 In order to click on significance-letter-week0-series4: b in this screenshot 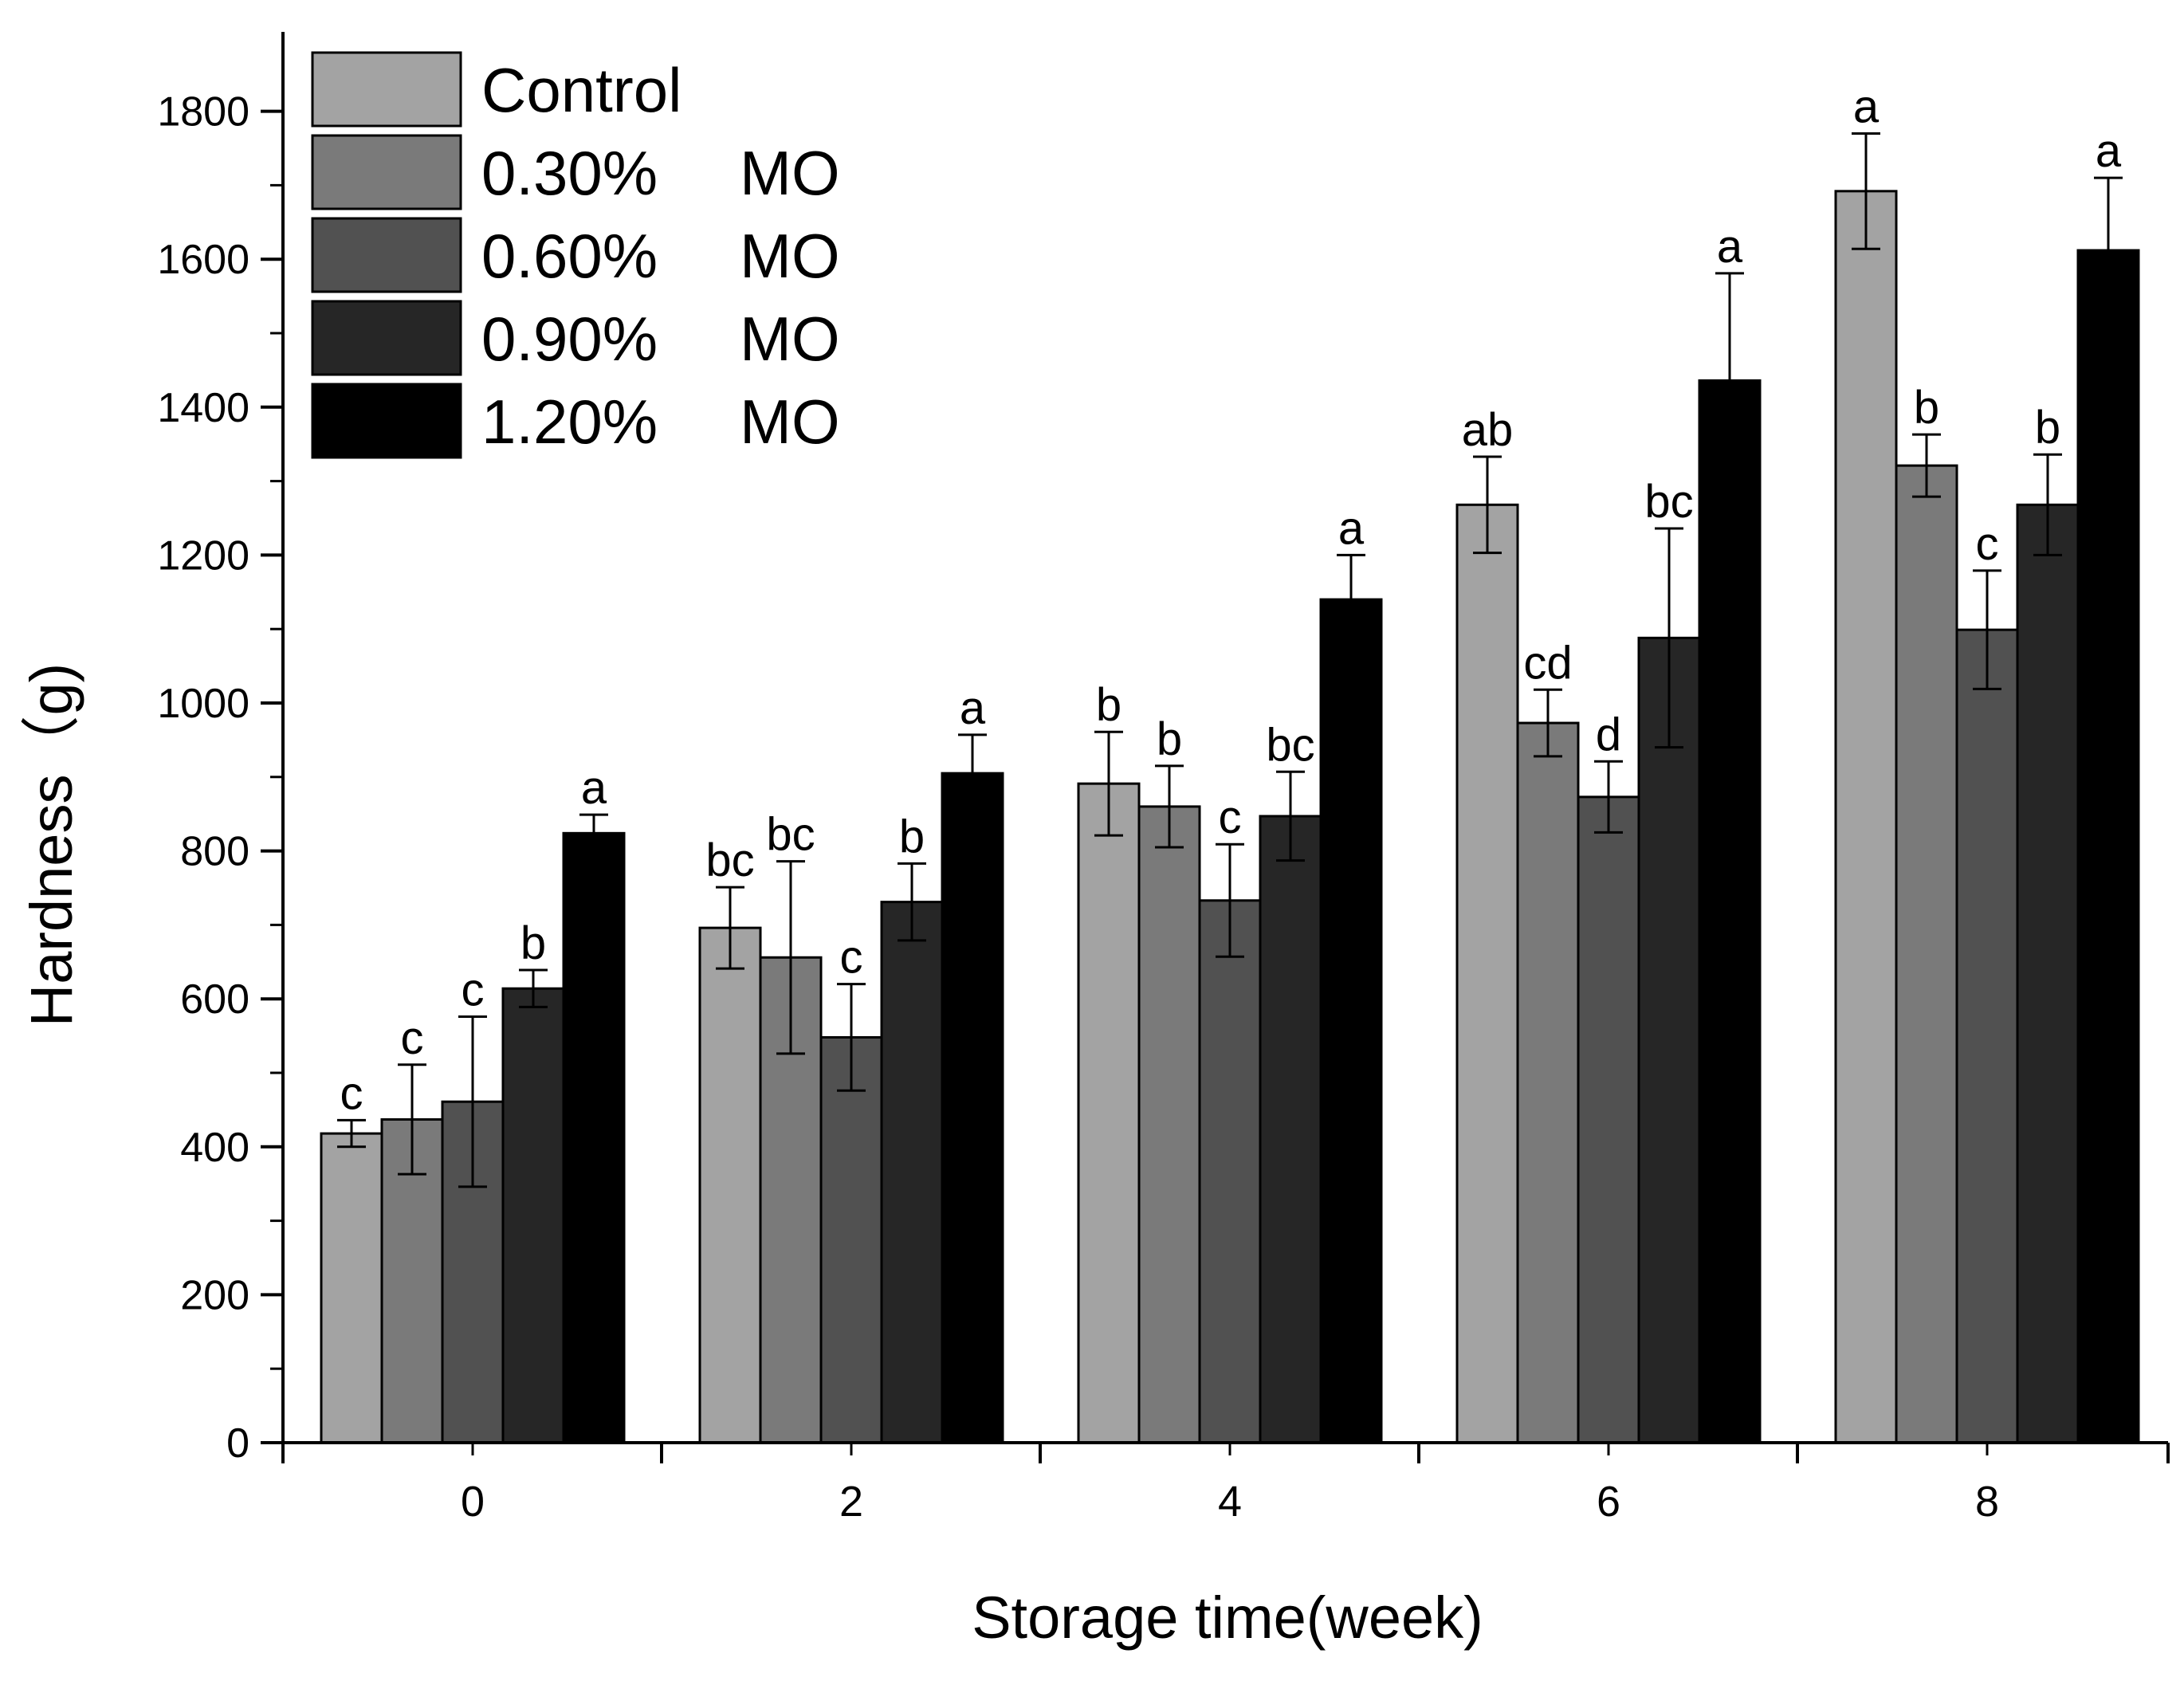, I will do `click(533, 943)`.